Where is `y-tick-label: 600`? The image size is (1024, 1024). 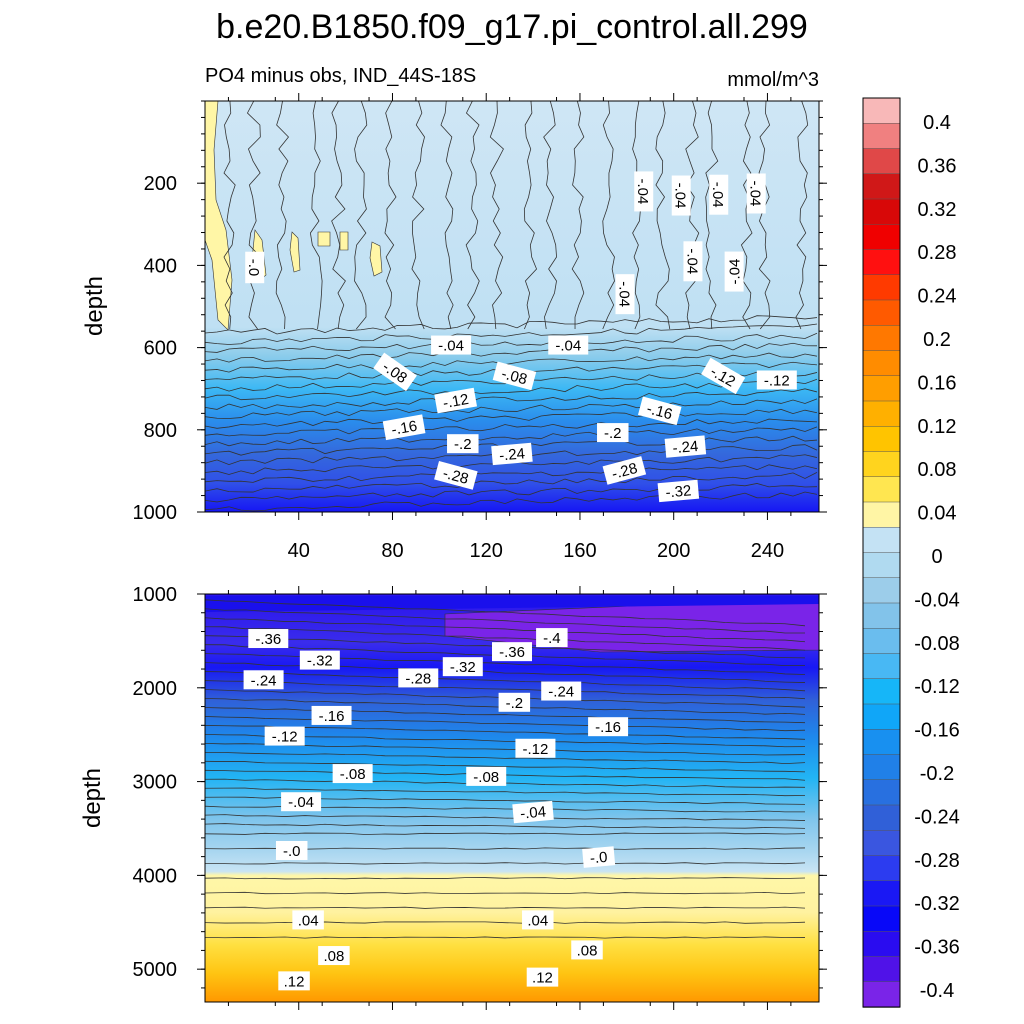
y-tick-label: 600 is located at coordinates (160, 349).